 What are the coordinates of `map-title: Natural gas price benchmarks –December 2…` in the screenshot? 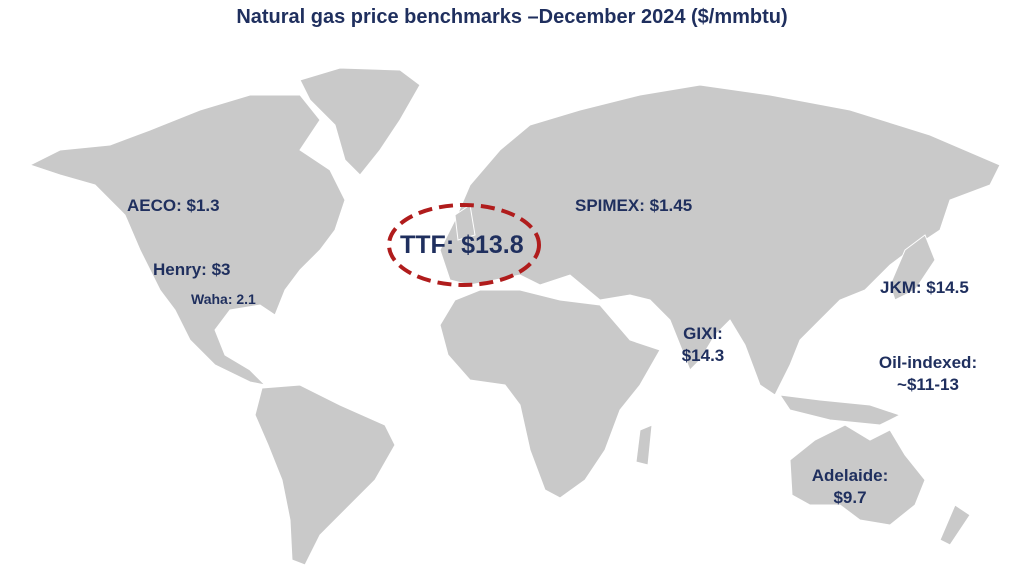 It's located at (512, 17).